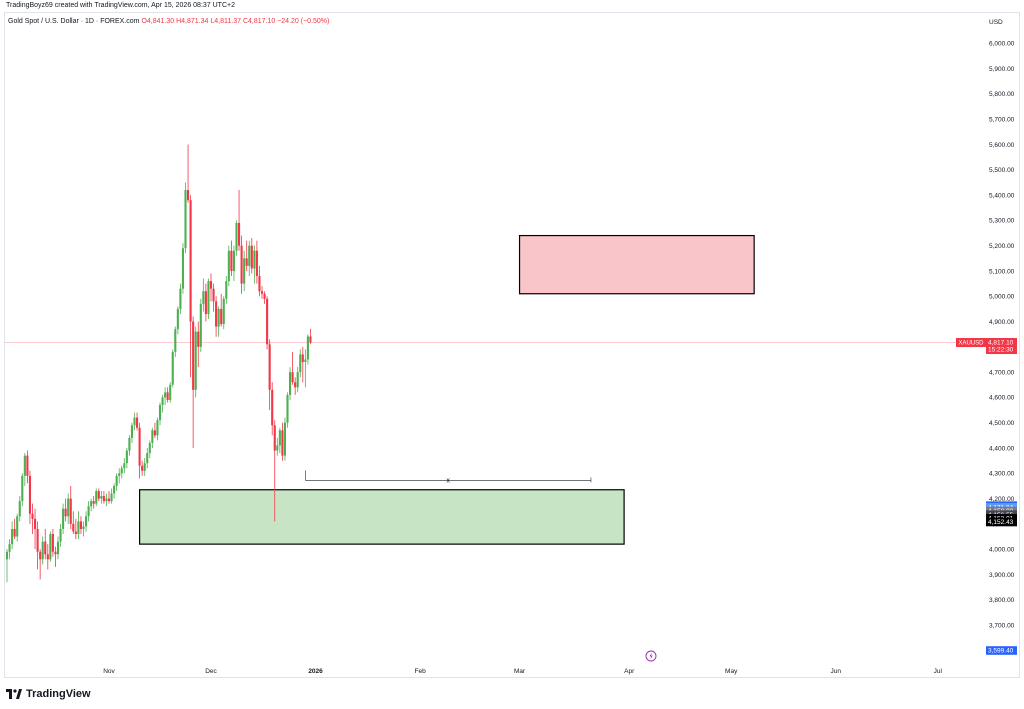  I want to click on currency-label: USD, so click(996, 22).